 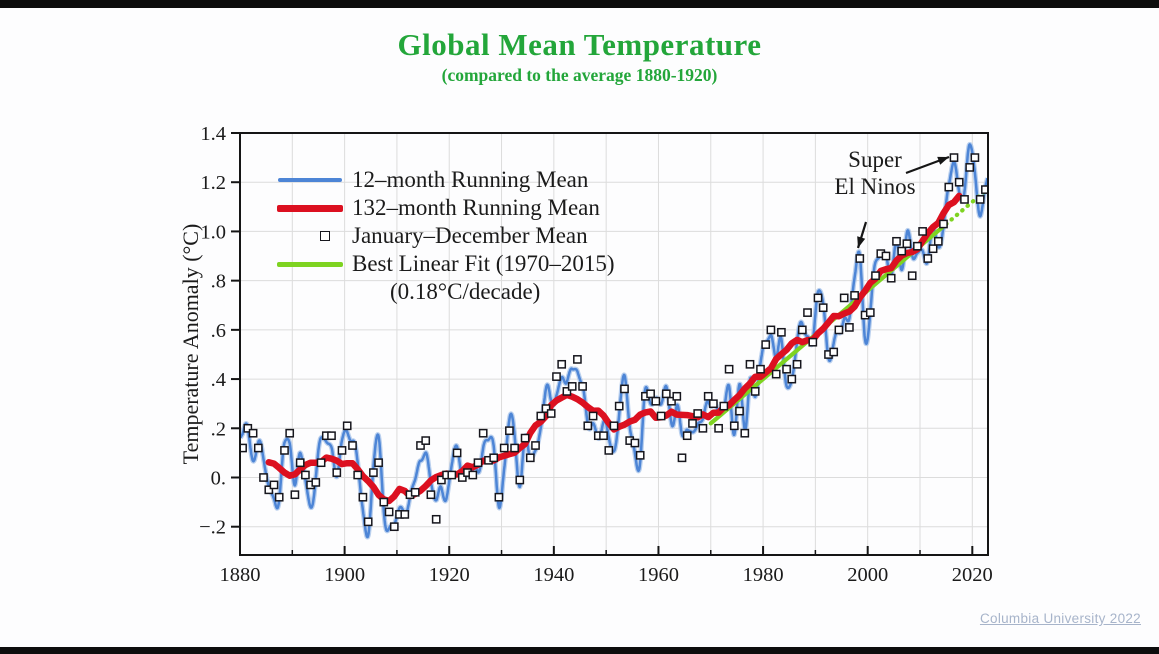 I want to click on y-tick-label: .8, so click(x=218, y=282).